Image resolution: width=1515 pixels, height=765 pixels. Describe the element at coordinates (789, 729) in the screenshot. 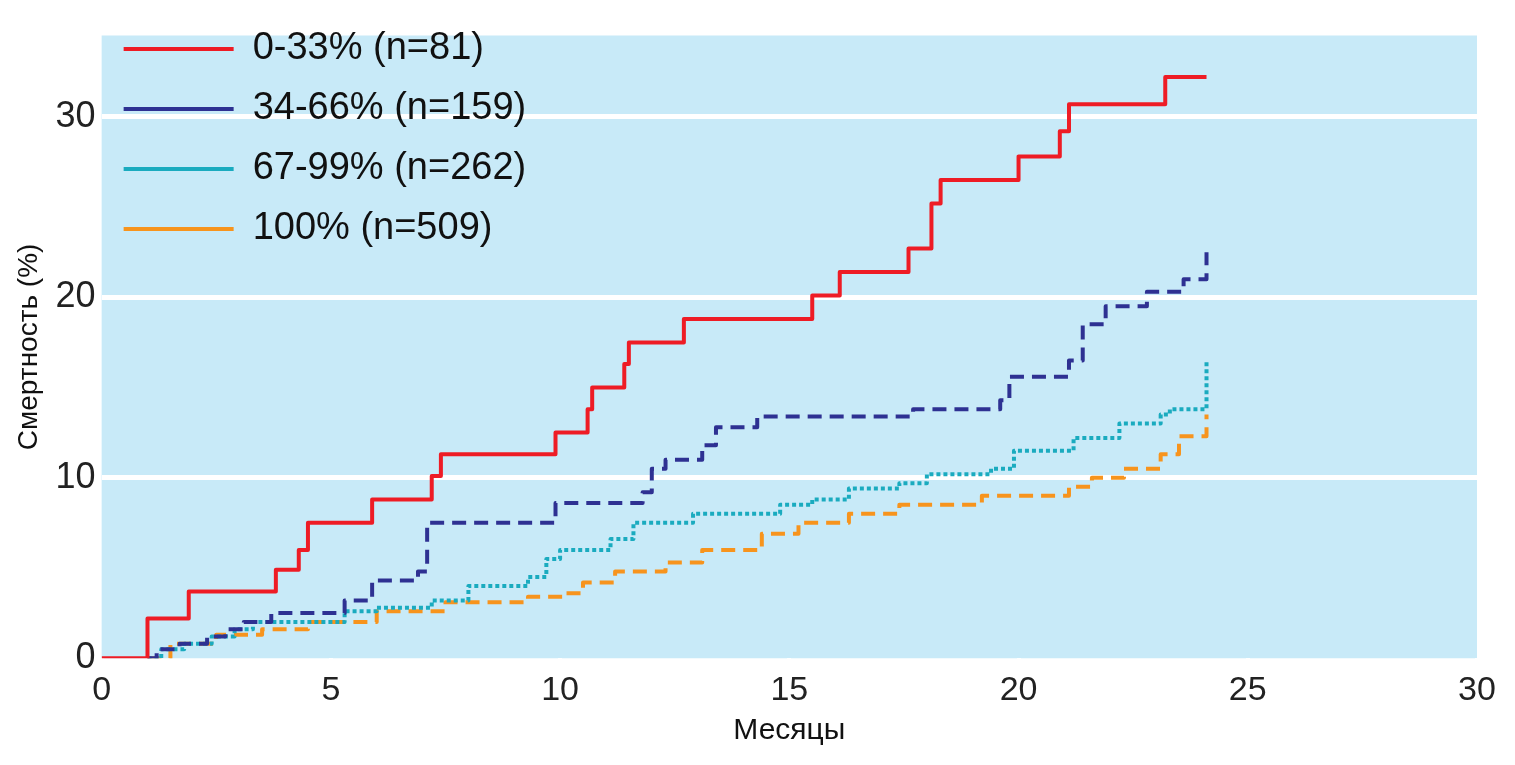

I see `x-axis-title: Месяцы` at that location.